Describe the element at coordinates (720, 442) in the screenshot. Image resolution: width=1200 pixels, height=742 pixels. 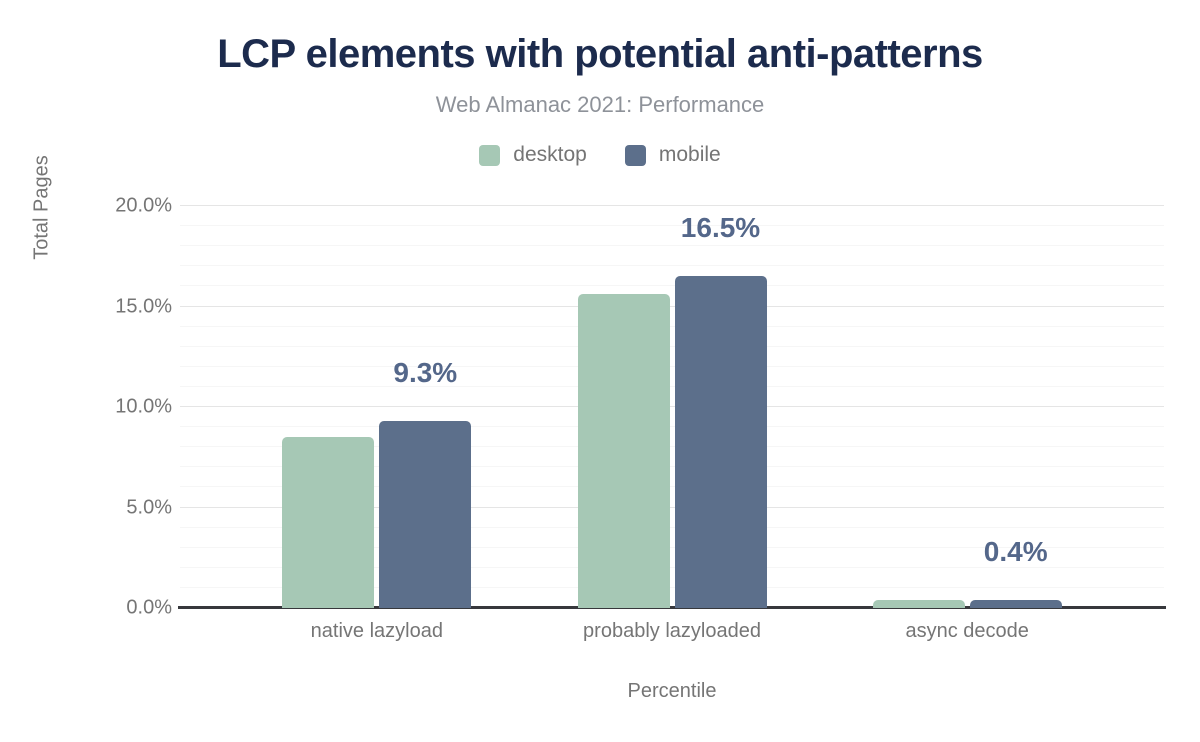
I see `bar-mobile-probably-lazyloaded` at that location.